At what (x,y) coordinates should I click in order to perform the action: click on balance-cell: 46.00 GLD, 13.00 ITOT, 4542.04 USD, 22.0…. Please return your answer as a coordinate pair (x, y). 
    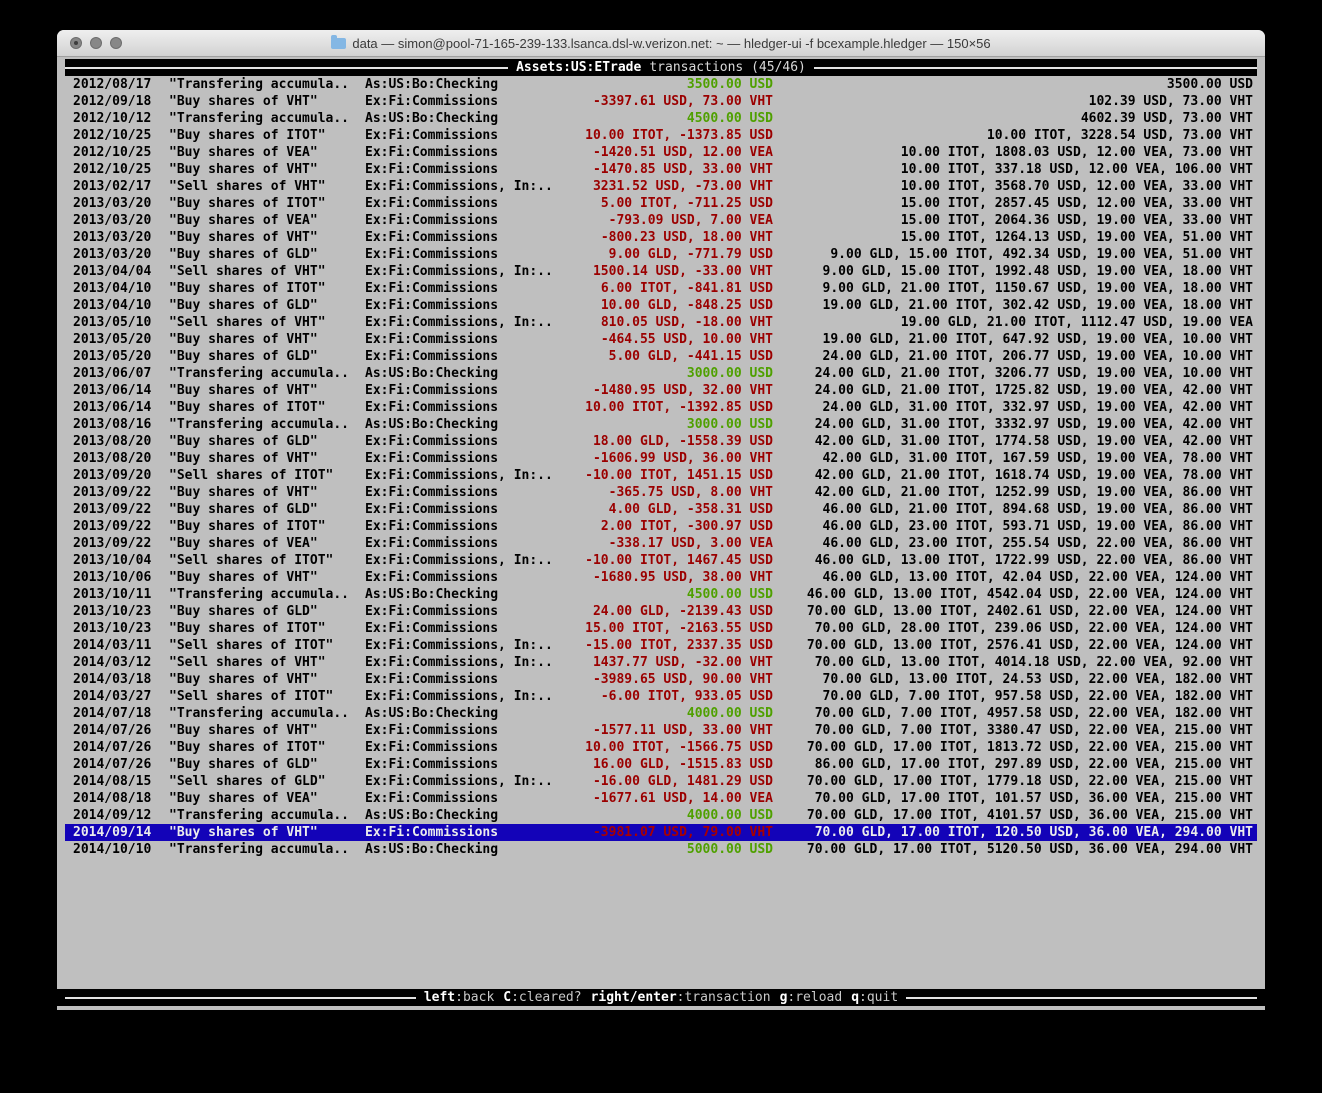
    Looking at the image, I should click on (1029, 594).